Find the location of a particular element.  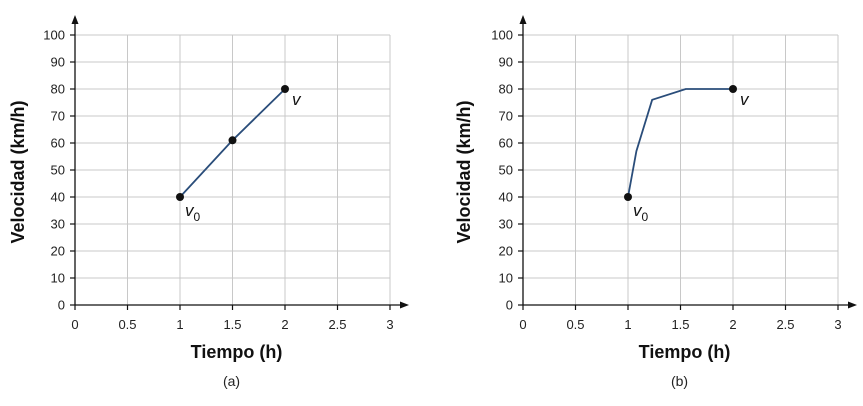

panel-label: (b) is located at coordinates (679, 381).